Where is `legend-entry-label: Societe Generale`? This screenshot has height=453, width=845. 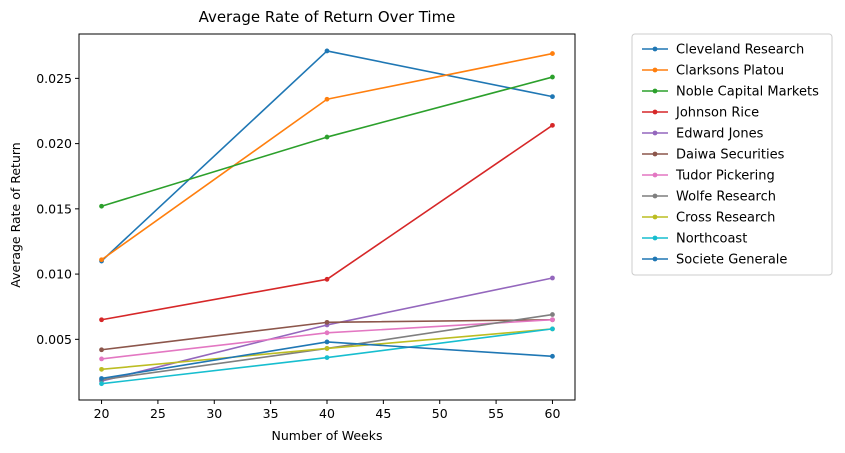
legend-entry-label: Societe Generale is located at coordinates (731, 260).